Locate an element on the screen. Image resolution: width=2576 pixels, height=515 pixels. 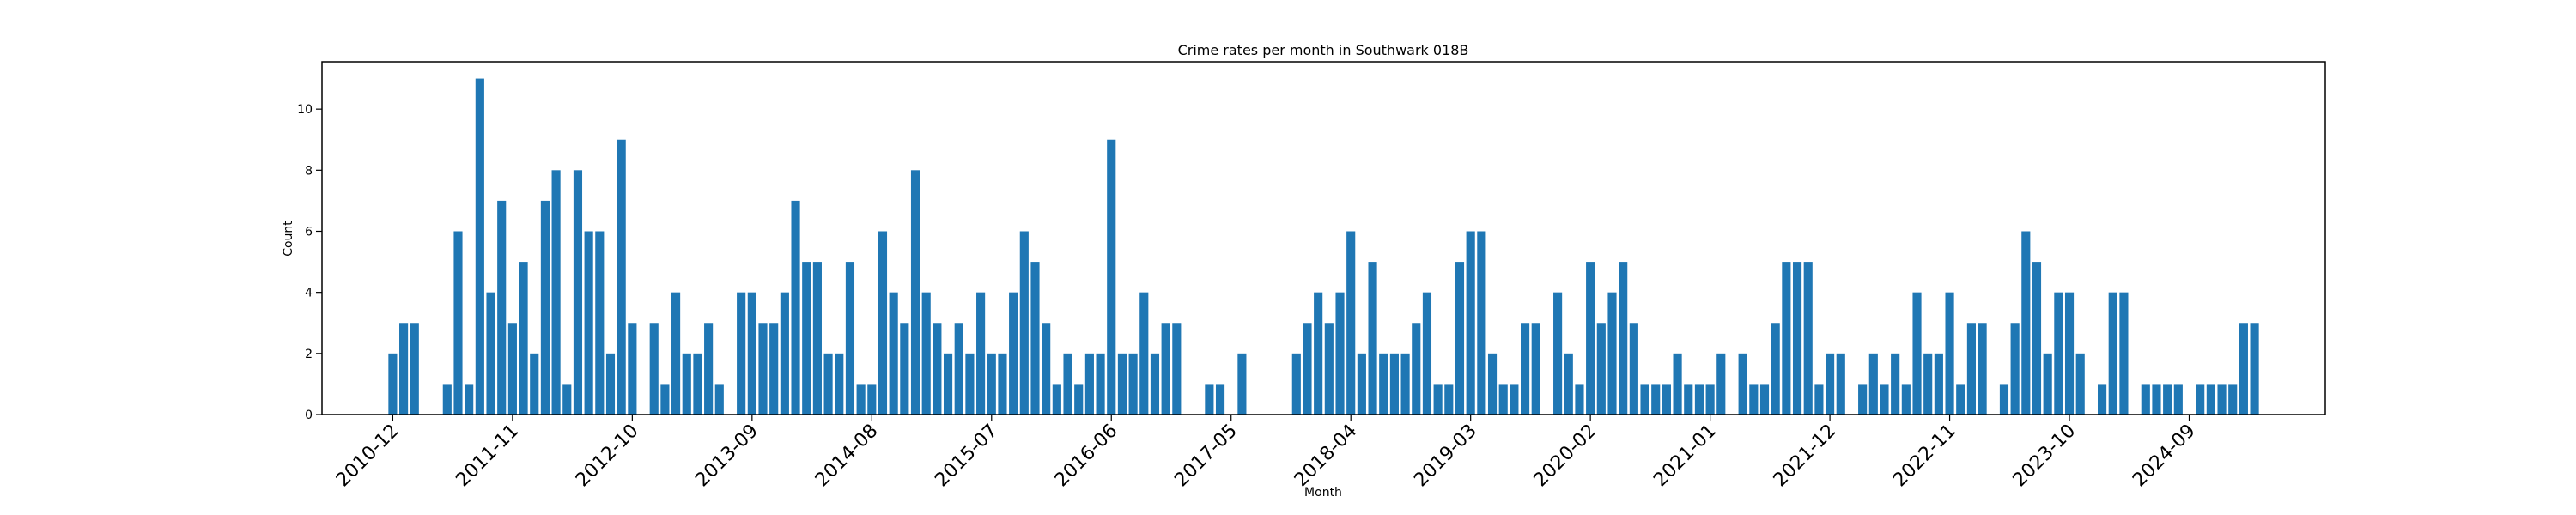
x-axis-label: Month is located at coordinates (1323, 493).